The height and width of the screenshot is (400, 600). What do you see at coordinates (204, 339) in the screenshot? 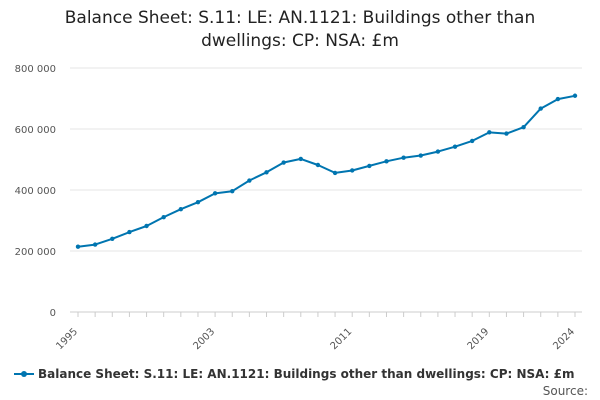
I see `x-tick-label: 2003` at bounding box center [204, 339].